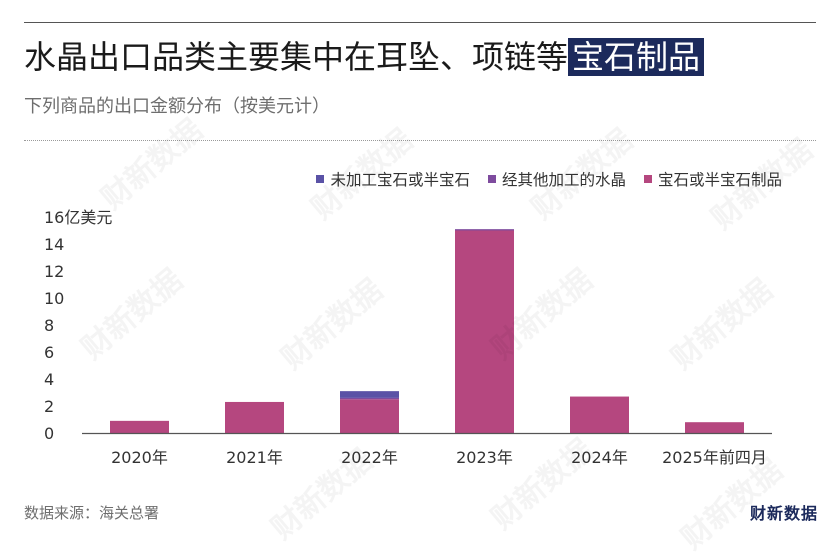  What do you see at coordinates (563, 180) in the screenshot?
I see `legend-label-processed-crystal: 经其他加工的水晶` at bounding box center [563, 180].